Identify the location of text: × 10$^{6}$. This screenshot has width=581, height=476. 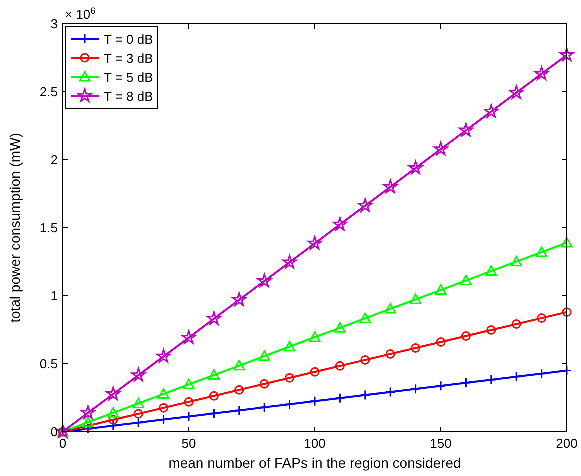
(80, 14).